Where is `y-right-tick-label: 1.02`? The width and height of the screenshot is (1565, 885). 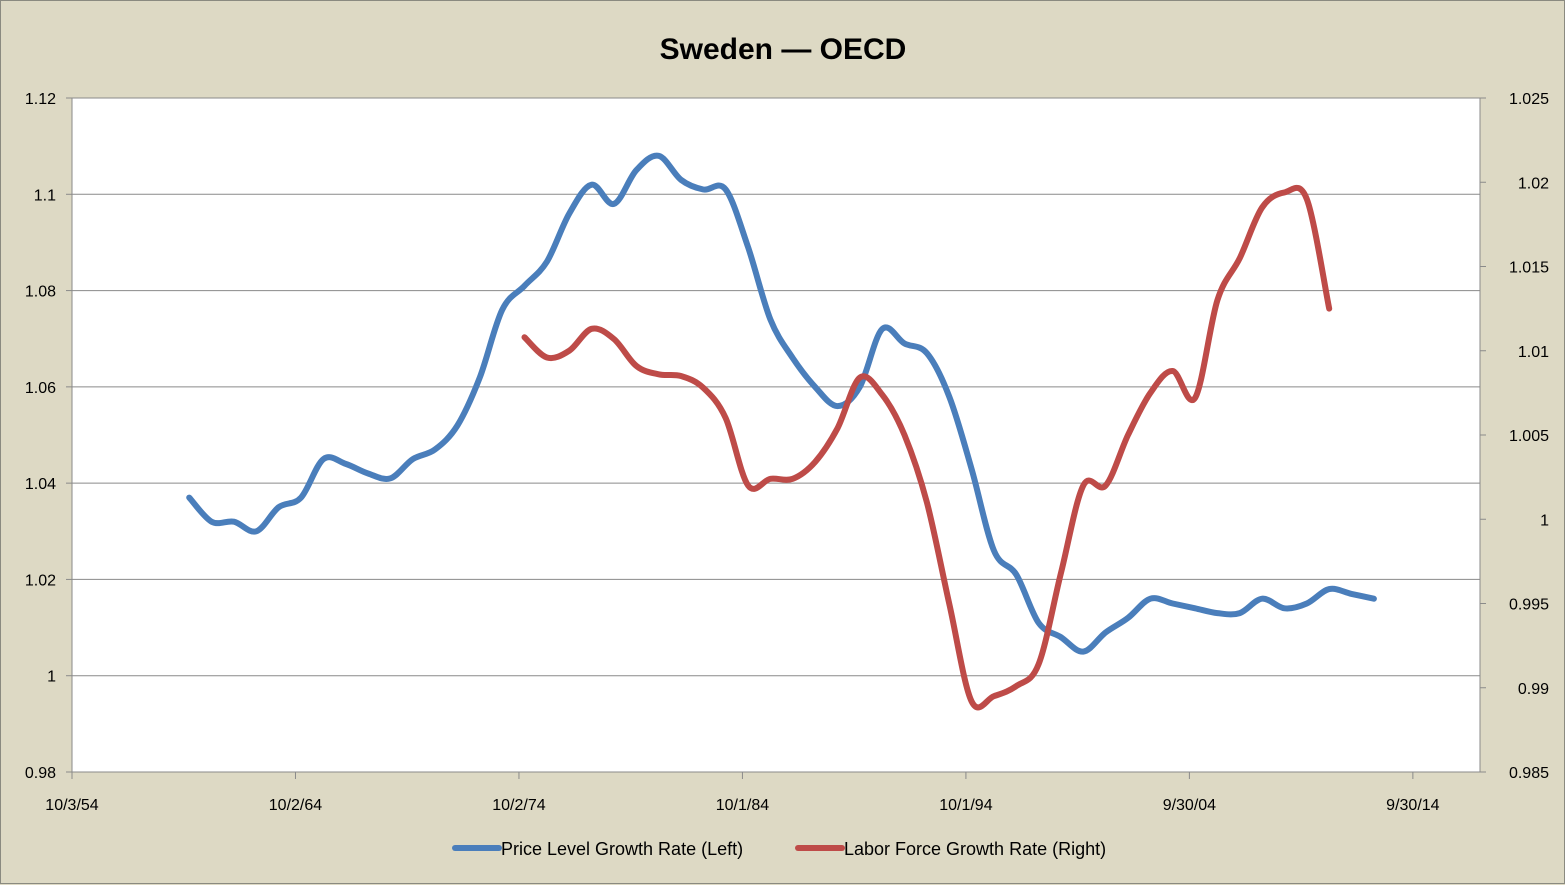
y-right-tick-label: 1.02 is located at coordinates (1533, 183).